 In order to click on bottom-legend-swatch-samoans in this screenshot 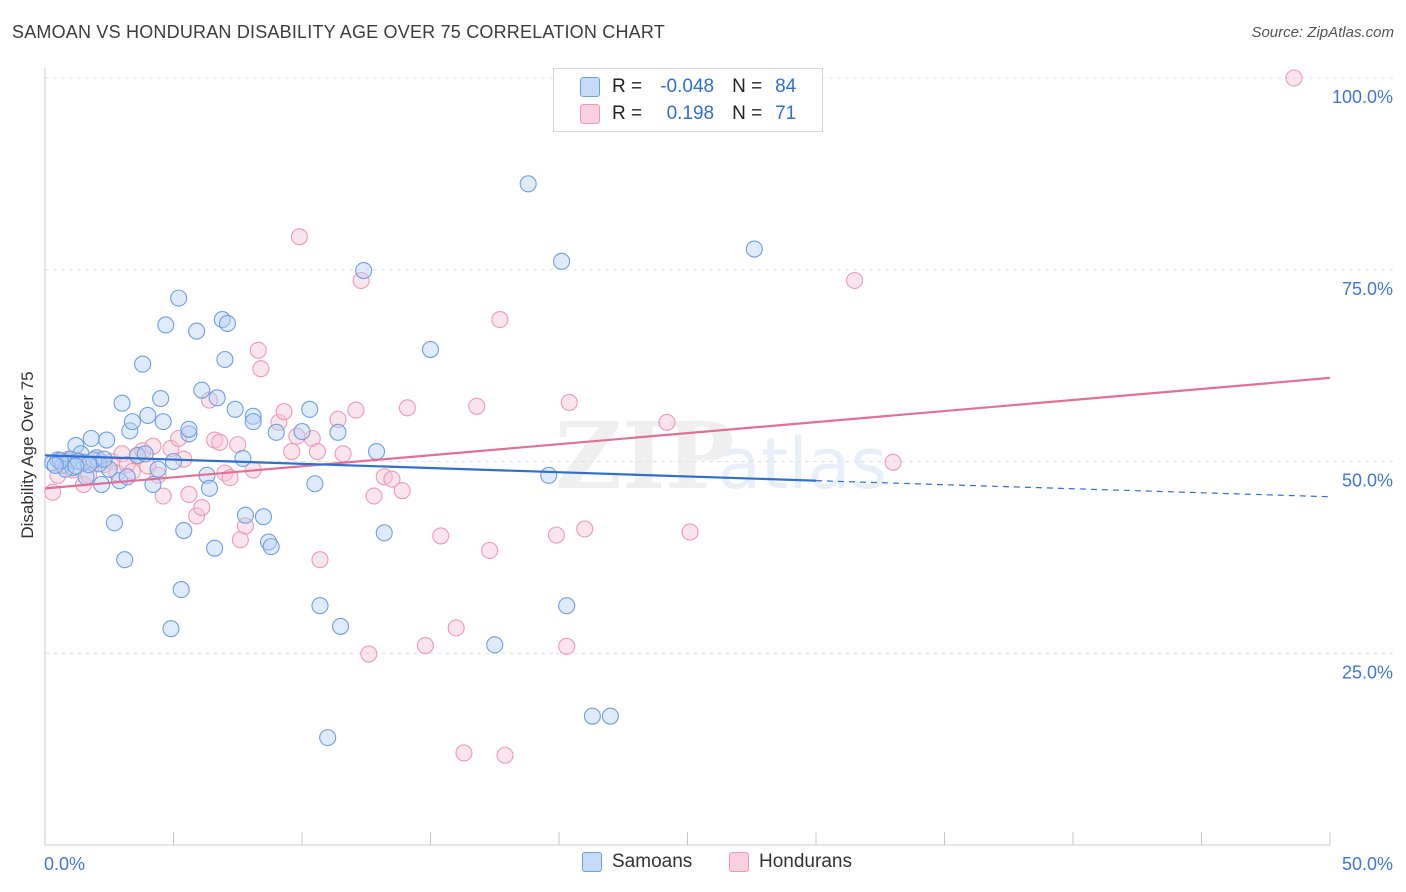, I will do `click(592, 862)`.